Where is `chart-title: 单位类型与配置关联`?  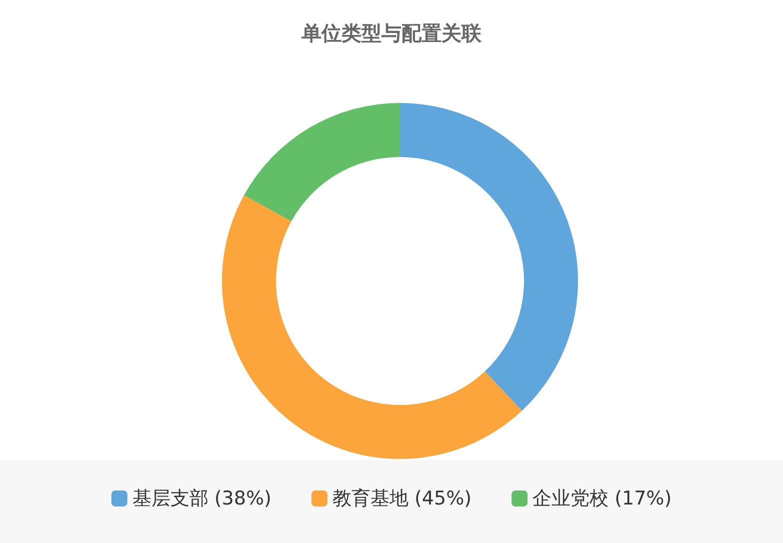 chart-title: 单位类型与配置关联 is located at coordinates (391, 33).